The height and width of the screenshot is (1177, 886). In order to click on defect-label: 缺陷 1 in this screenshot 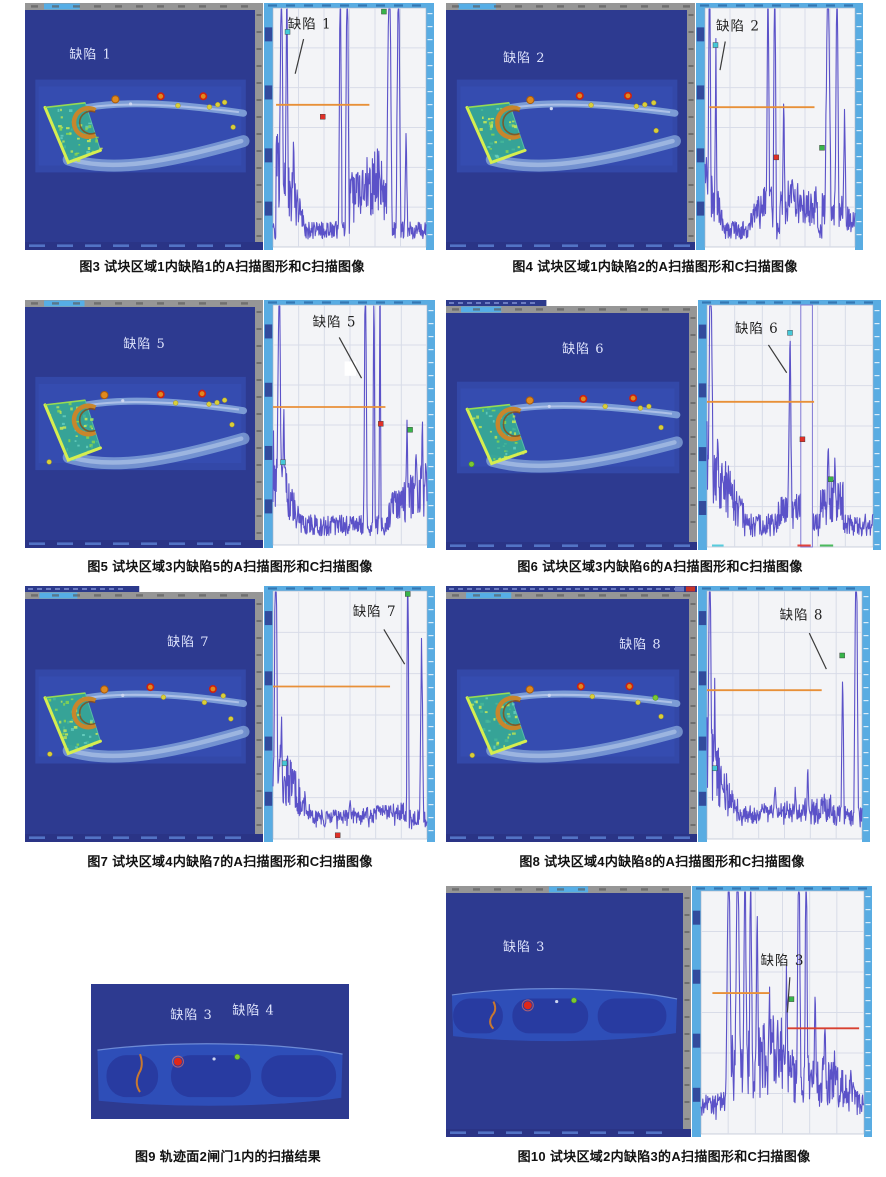, I will do `click(310, 24)`.